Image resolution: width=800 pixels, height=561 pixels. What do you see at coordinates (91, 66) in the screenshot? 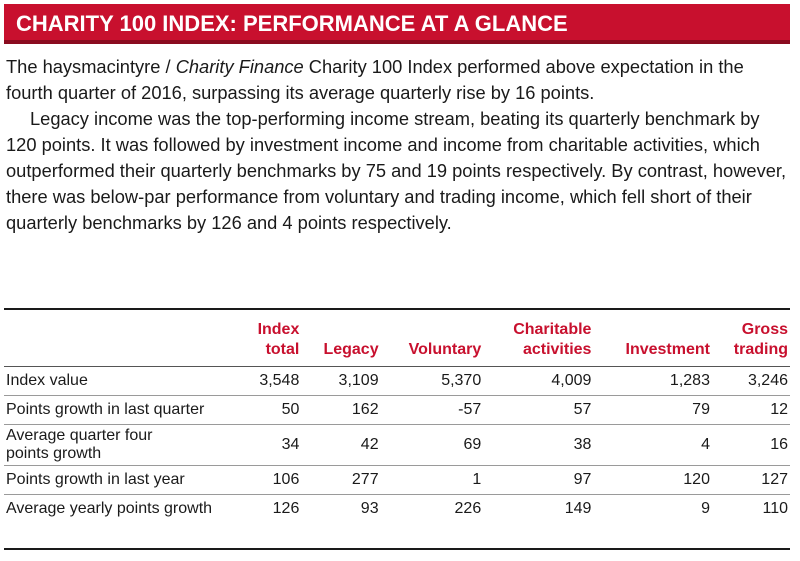
I see `intro-p1-start: The haysmacintyre /` at bounding box center [91, 66].